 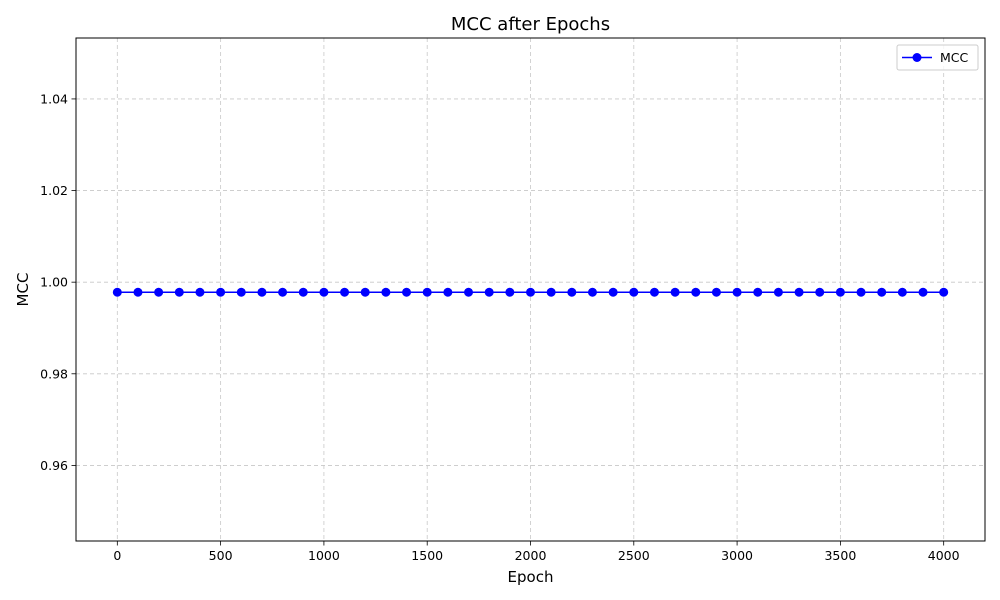 What do you see at coordinates (54, 465) in the screenshot?
I see `y-tick-label: 0.96` at bounding box center [54, 465].